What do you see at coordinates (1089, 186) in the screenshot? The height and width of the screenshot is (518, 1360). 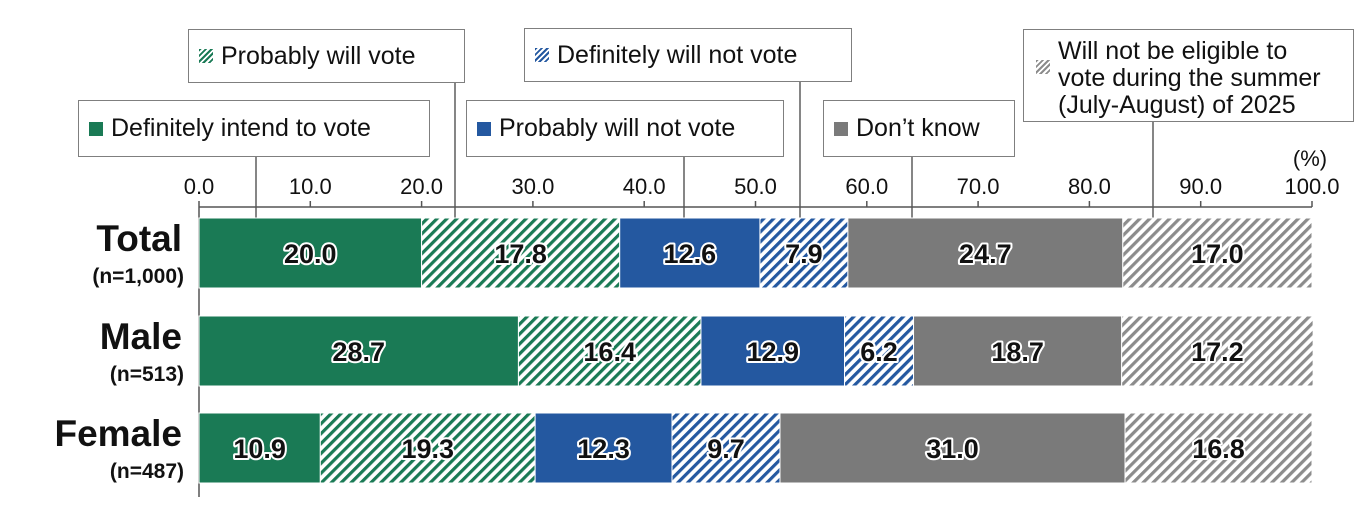 I see `x-tick-label: 80.0` at bounding box center [1089, 186].